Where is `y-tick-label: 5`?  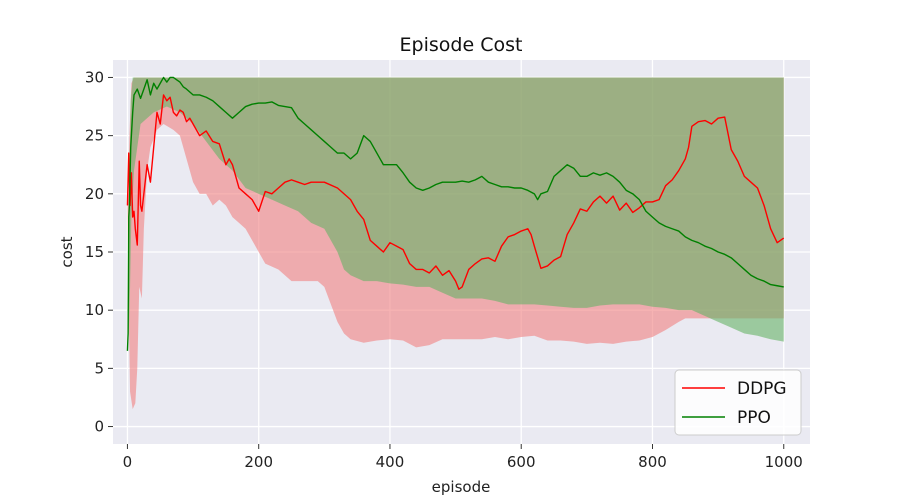
y-tick-label: 5 is located at coordinates (99, 368).